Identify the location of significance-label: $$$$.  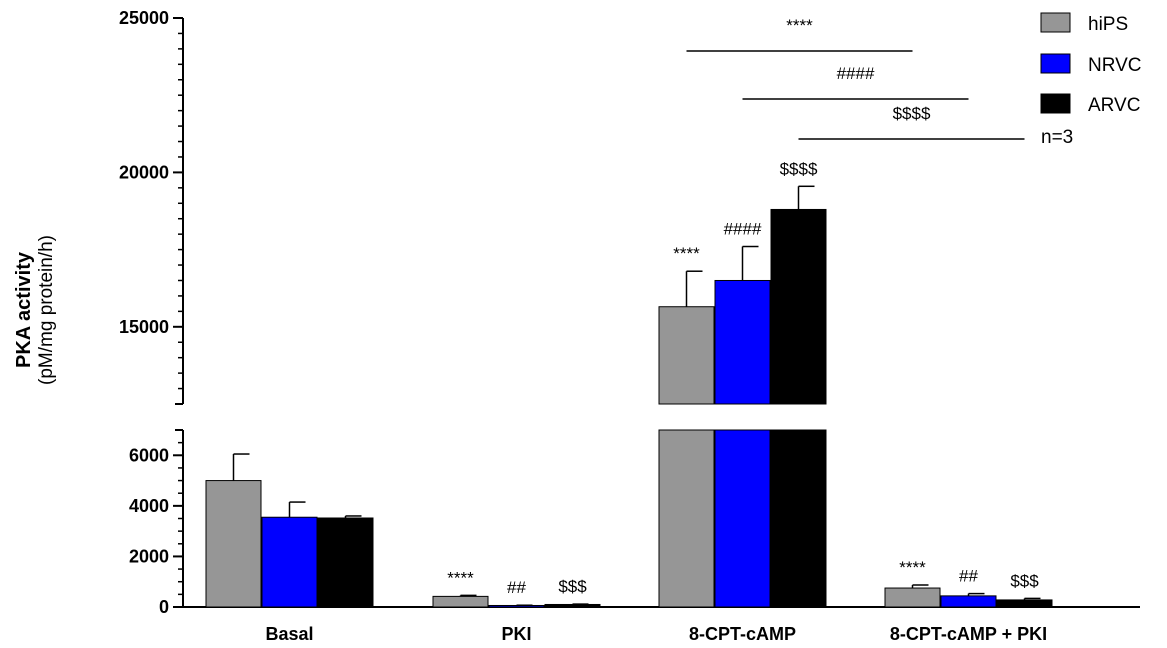
(799, 168).